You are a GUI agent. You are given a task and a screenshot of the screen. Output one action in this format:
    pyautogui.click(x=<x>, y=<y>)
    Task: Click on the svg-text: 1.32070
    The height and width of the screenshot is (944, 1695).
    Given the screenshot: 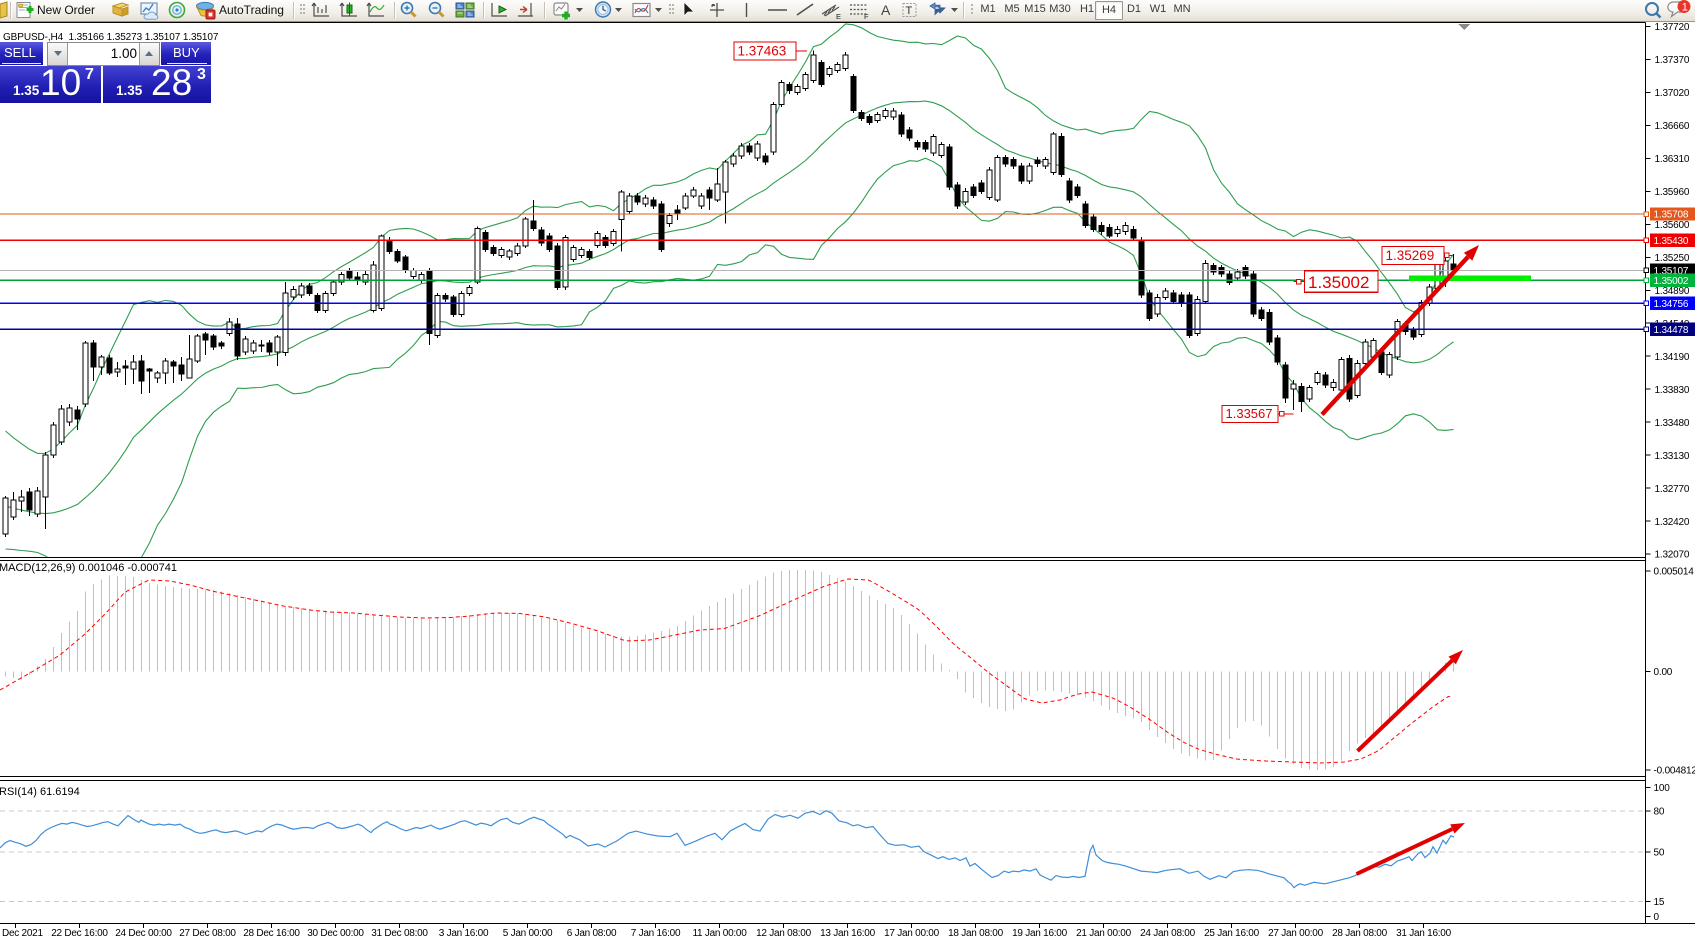 What is the action you would take?
    pyautogui.click(x=1672, y=555)
    